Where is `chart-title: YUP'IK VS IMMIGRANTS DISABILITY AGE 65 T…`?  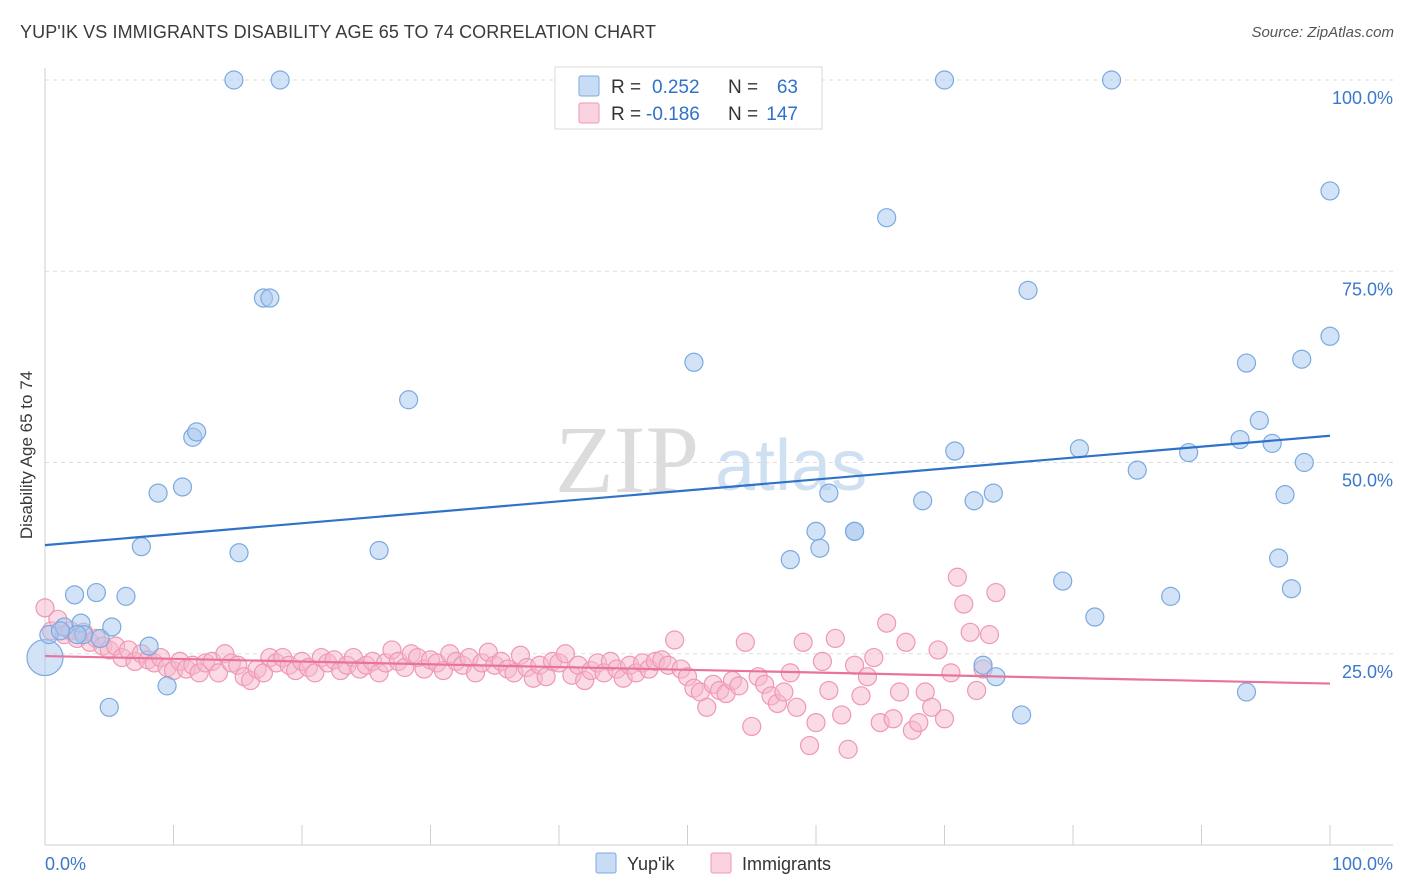
chart-title: YUP'IK VS IMMIGRANTS DISABILITY AGE 65 T… is located at coordinates (338, 32).